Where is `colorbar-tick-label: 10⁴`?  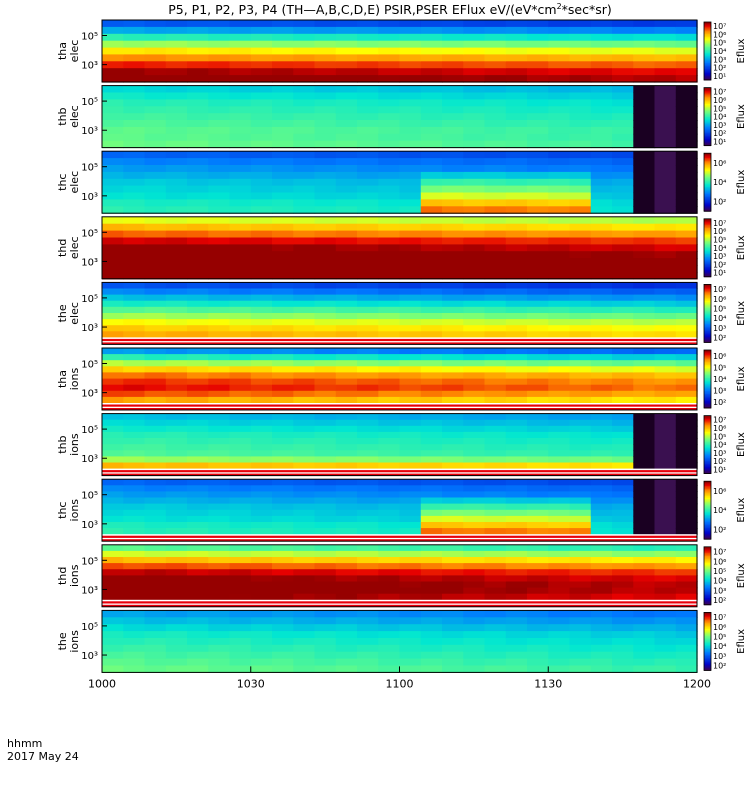 colorbar-tick-label: 10⁴ is located at coordinates (719, 379).